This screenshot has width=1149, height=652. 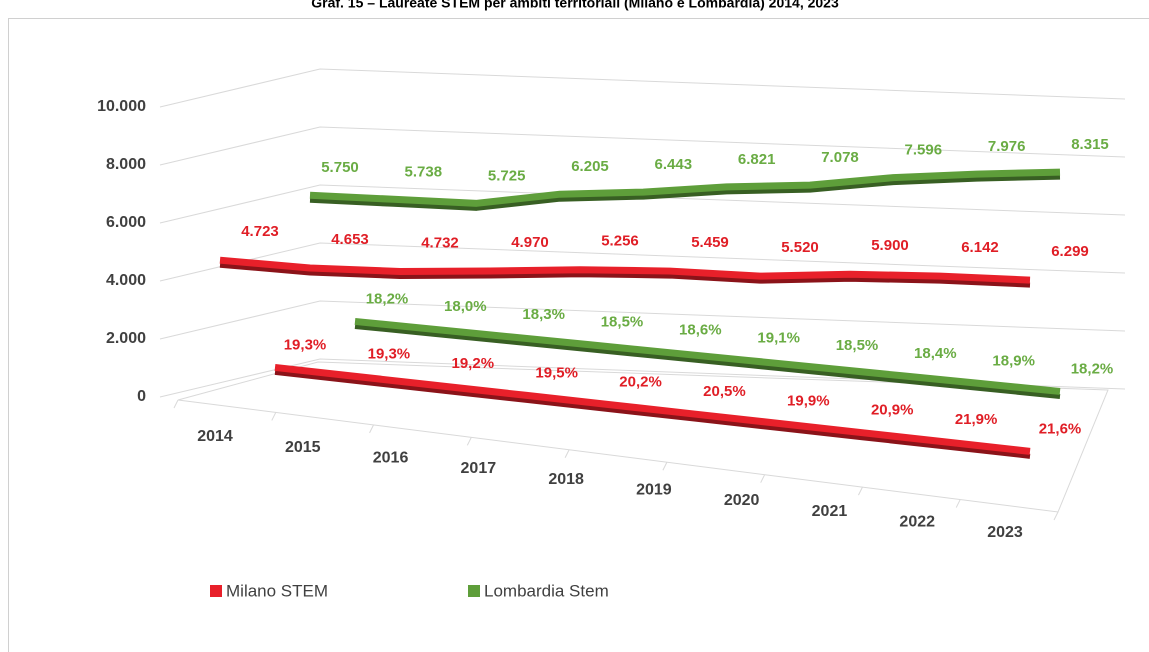 I want to click on y-tick-label: 10.000, so click(x=121, y=106).